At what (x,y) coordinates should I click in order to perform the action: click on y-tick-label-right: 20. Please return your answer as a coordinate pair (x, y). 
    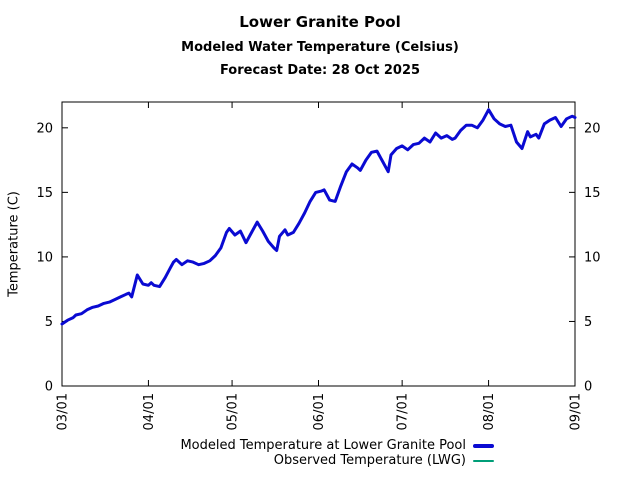
    Looking at the image, I should click on (592, 128).